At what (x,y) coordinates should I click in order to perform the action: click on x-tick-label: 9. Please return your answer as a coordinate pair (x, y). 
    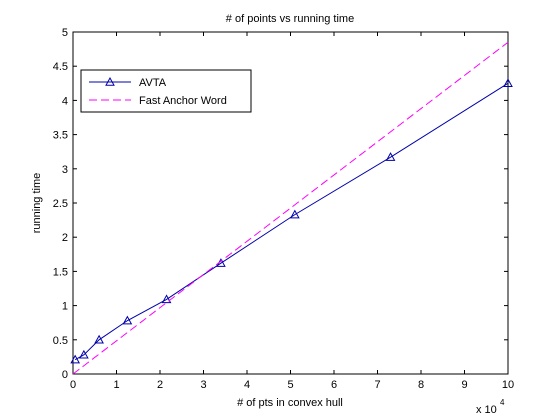
    Looking at the image, I should click on (464, 385).